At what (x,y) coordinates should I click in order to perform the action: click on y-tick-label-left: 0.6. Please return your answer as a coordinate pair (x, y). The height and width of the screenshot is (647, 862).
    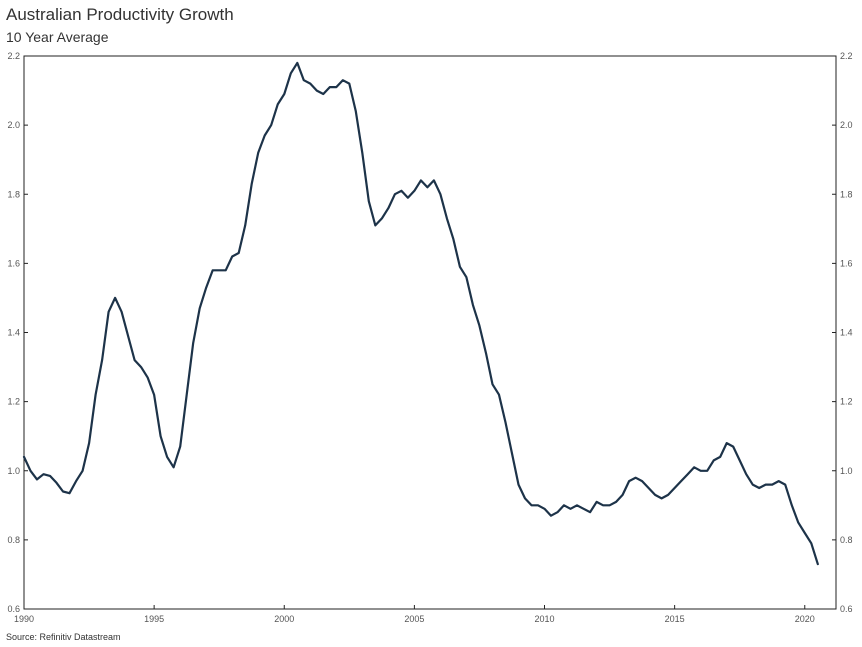
    Looking at the image, I should click on (13, 609).